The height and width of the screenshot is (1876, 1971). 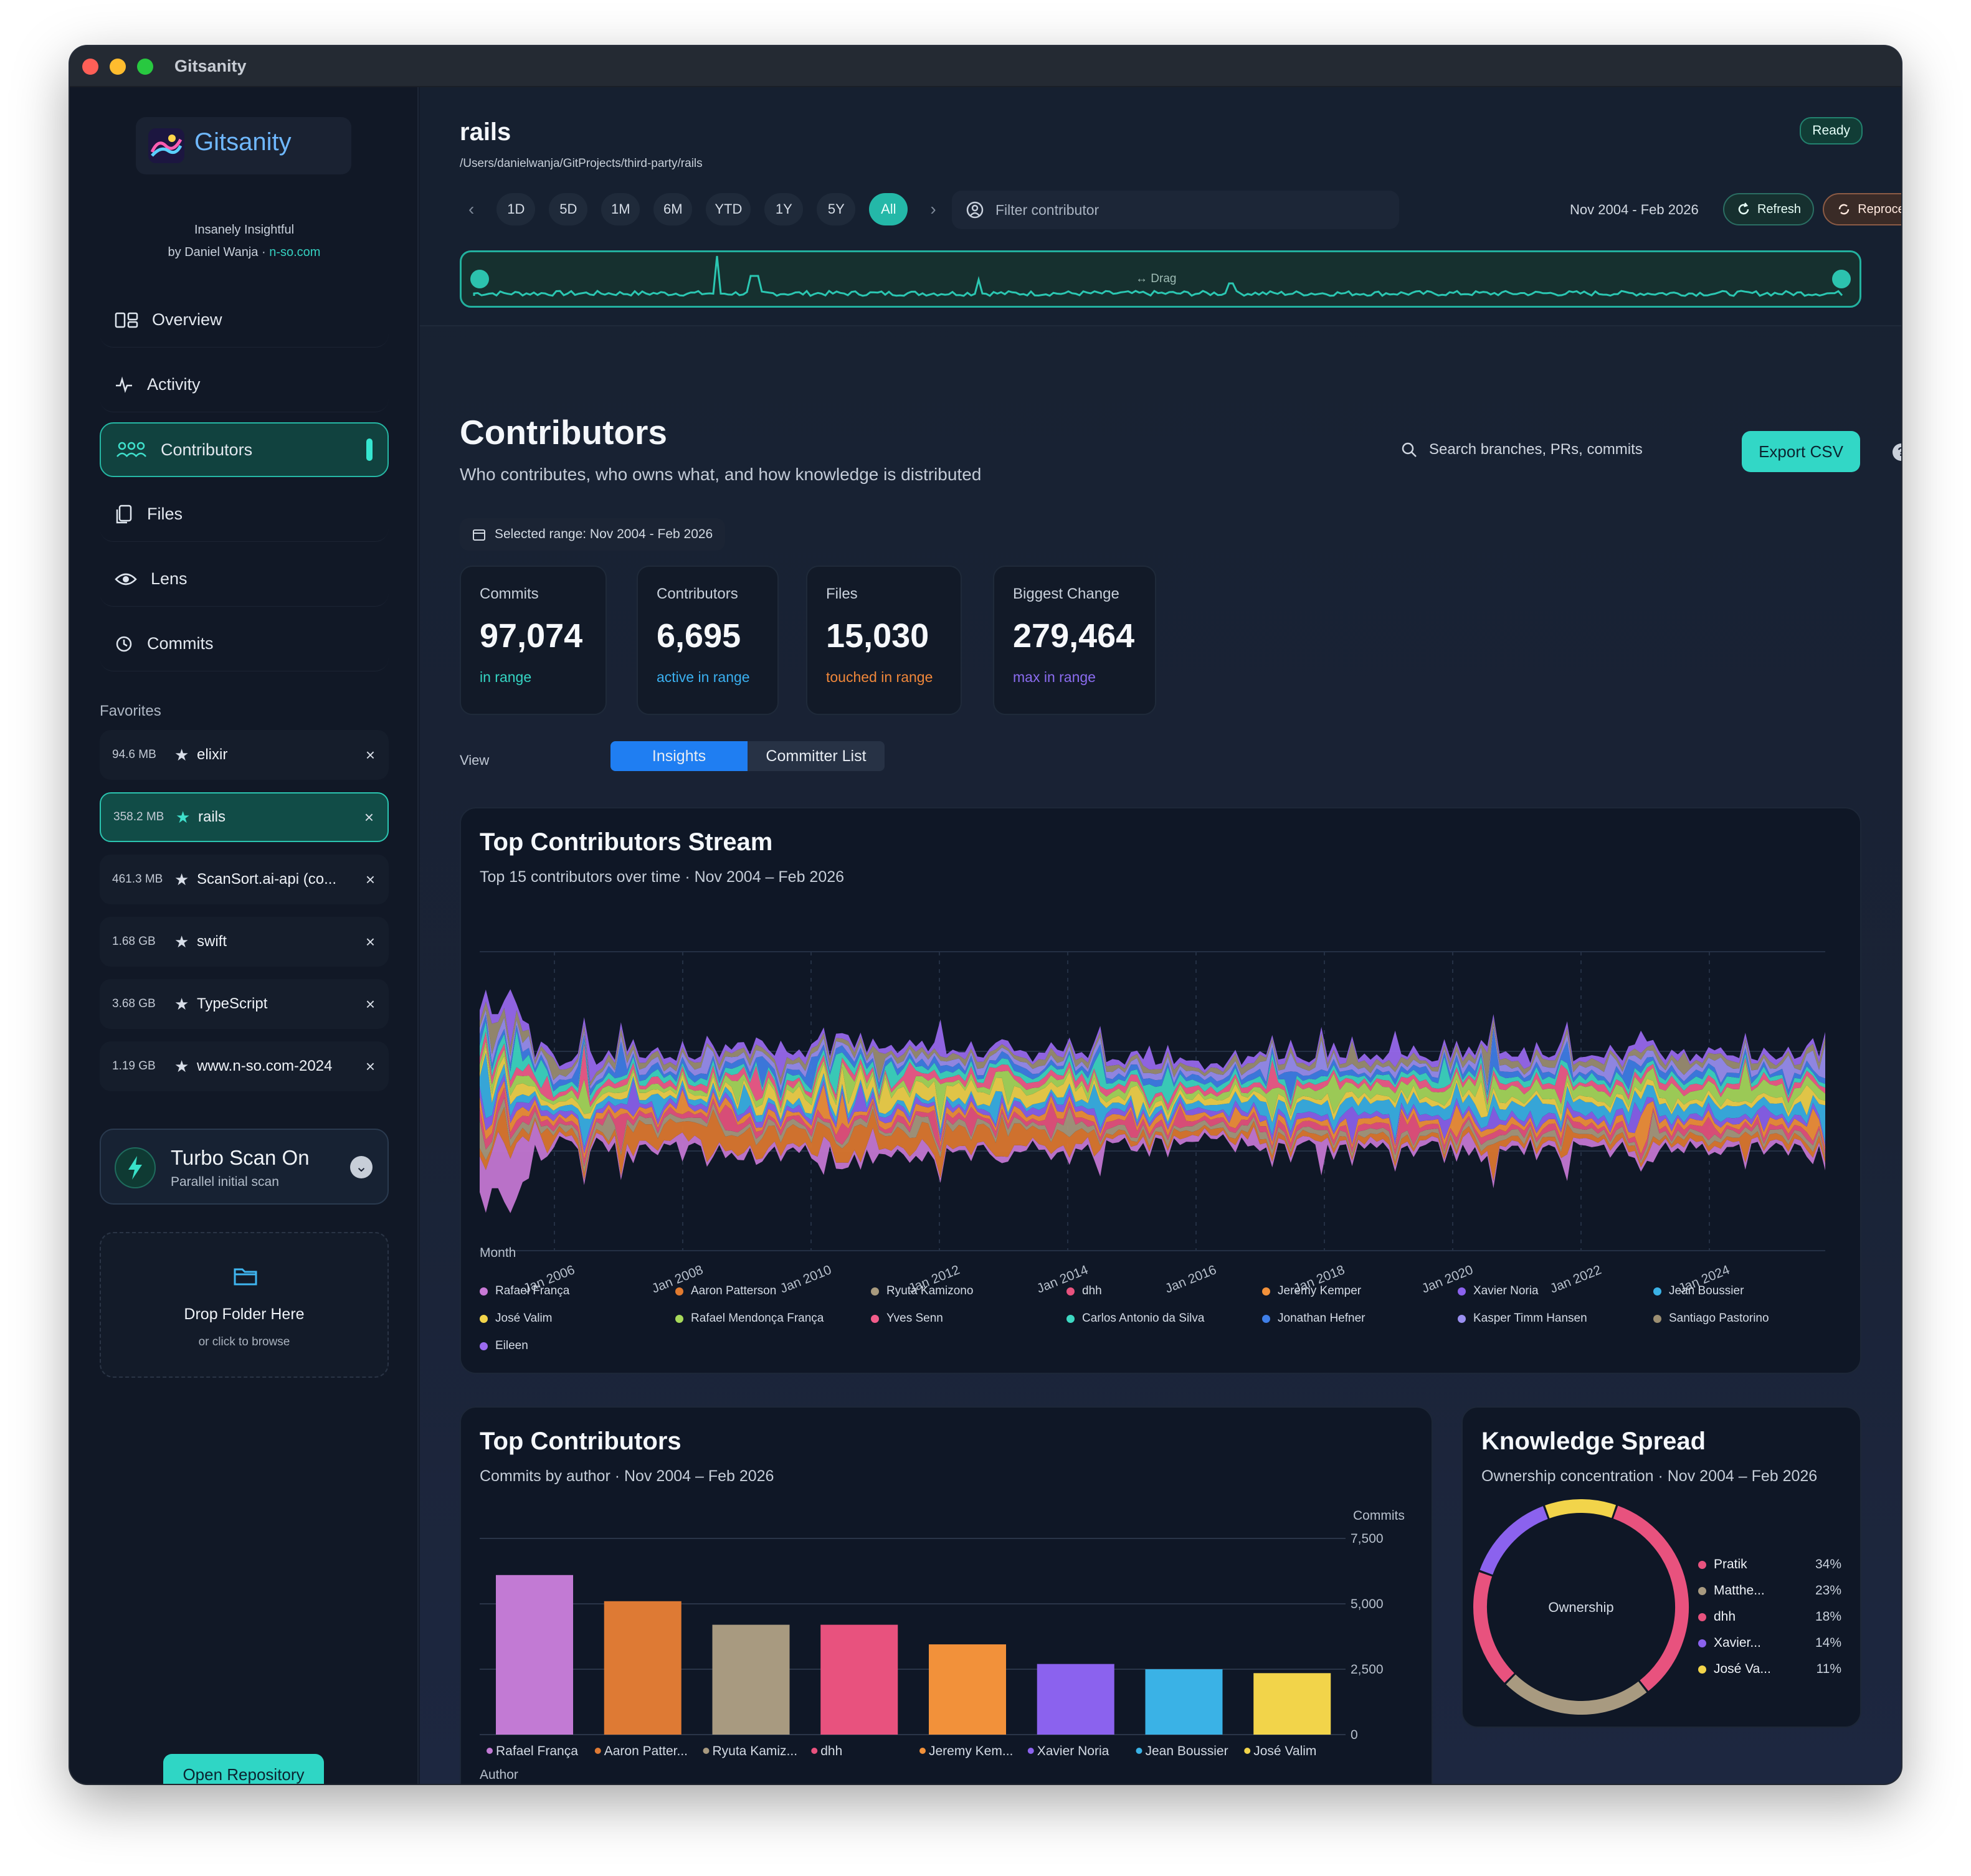 I want to click on legend-item: Jonathan Hefner, so click(x=1313, y=1318).